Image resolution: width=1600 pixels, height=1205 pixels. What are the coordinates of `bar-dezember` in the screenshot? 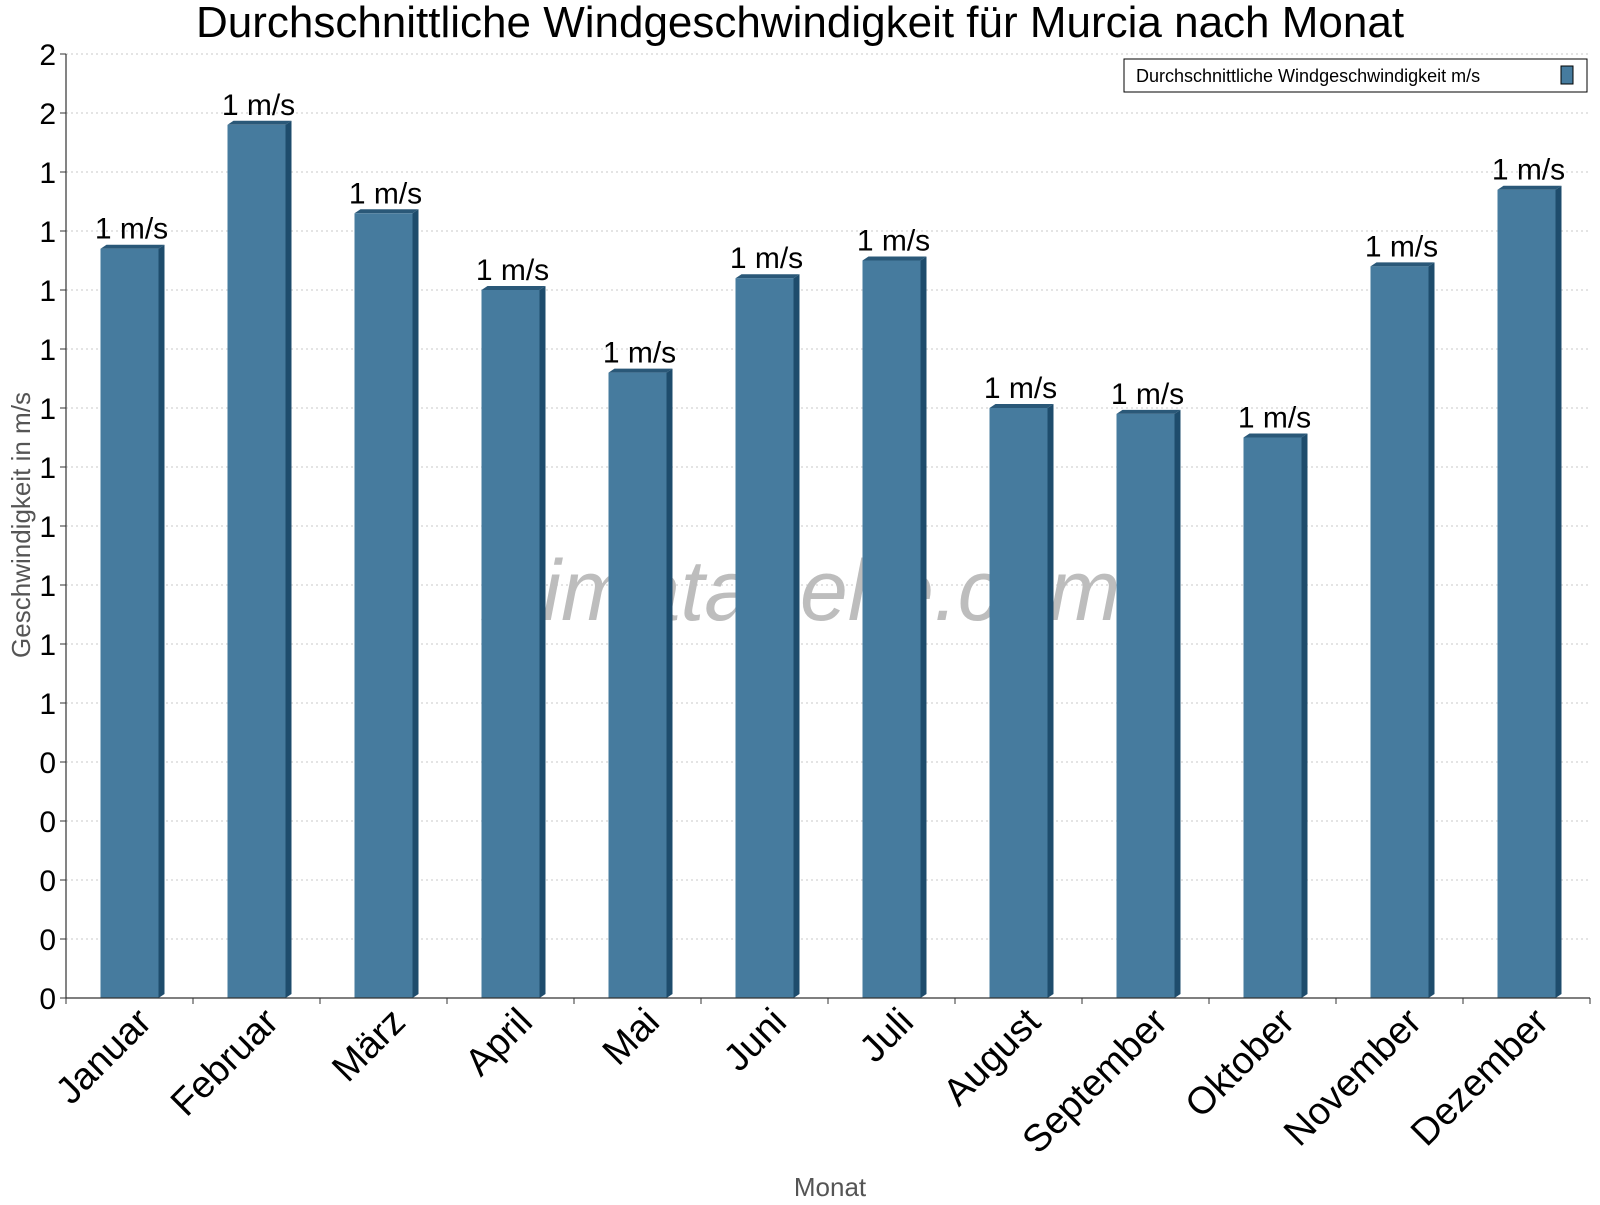 It's located at (1529, 591).